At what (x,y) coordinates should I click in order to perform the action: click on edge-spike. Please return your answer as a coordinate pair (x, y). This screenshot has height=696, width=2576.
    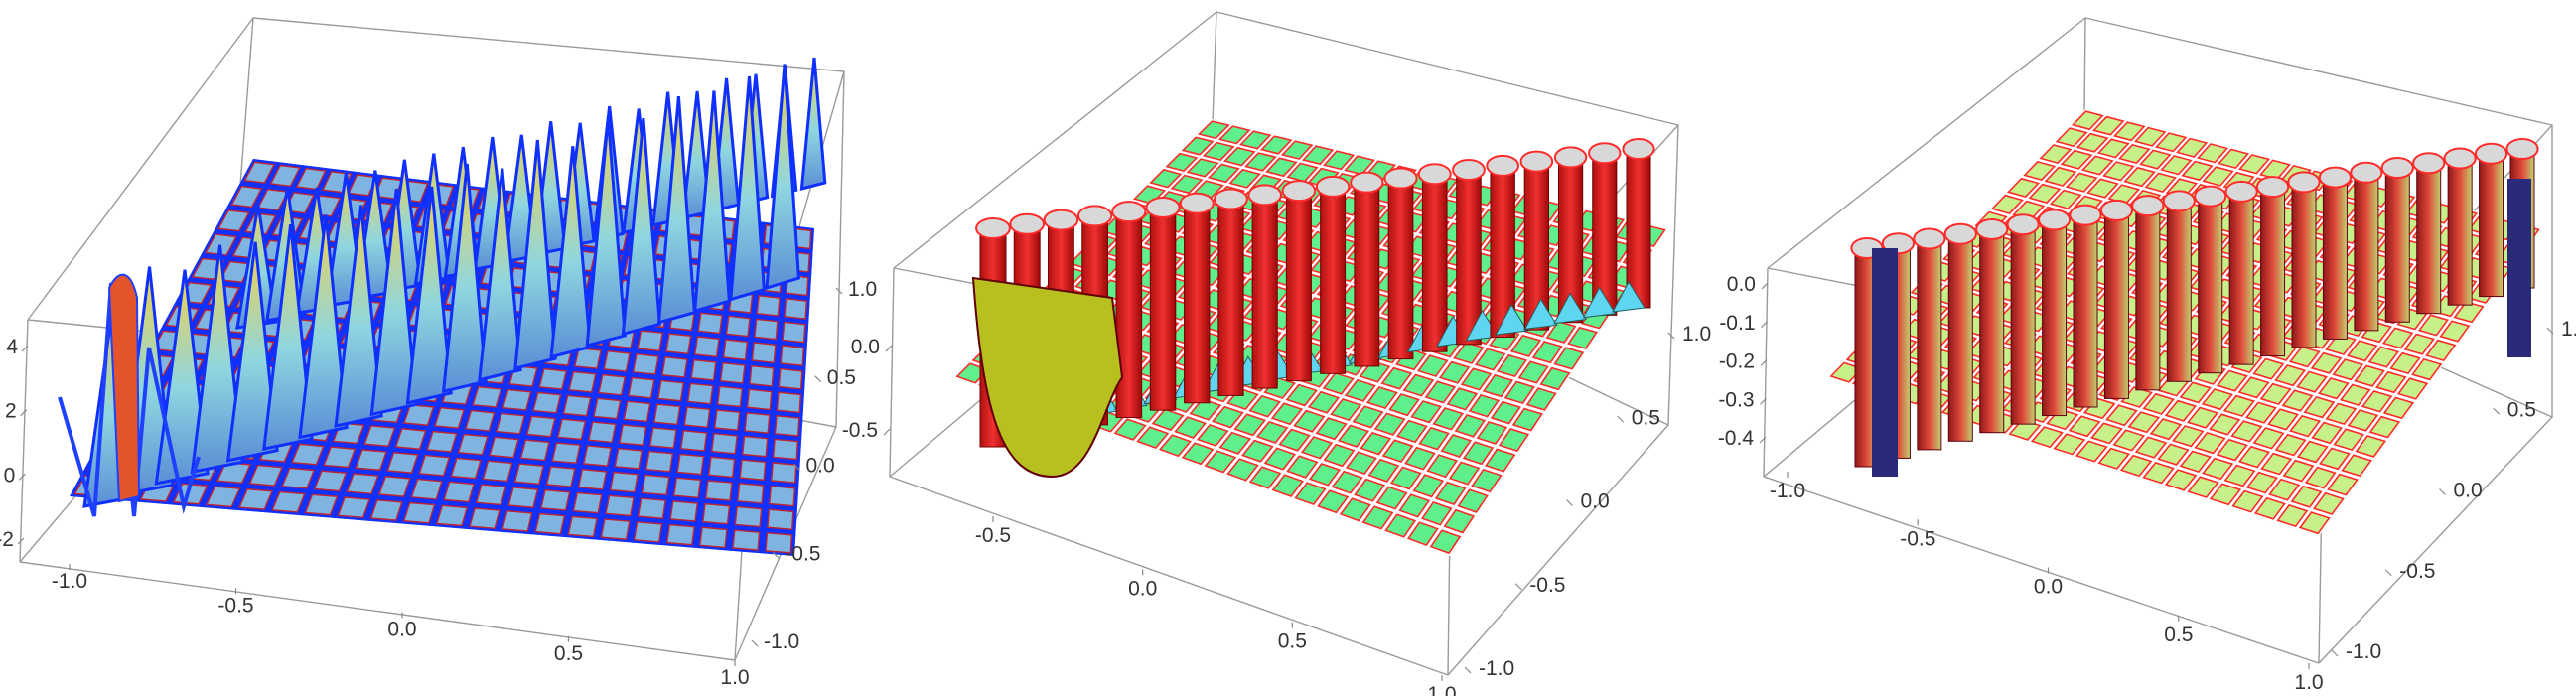
    Looking at the image, I should click on (124, 388).